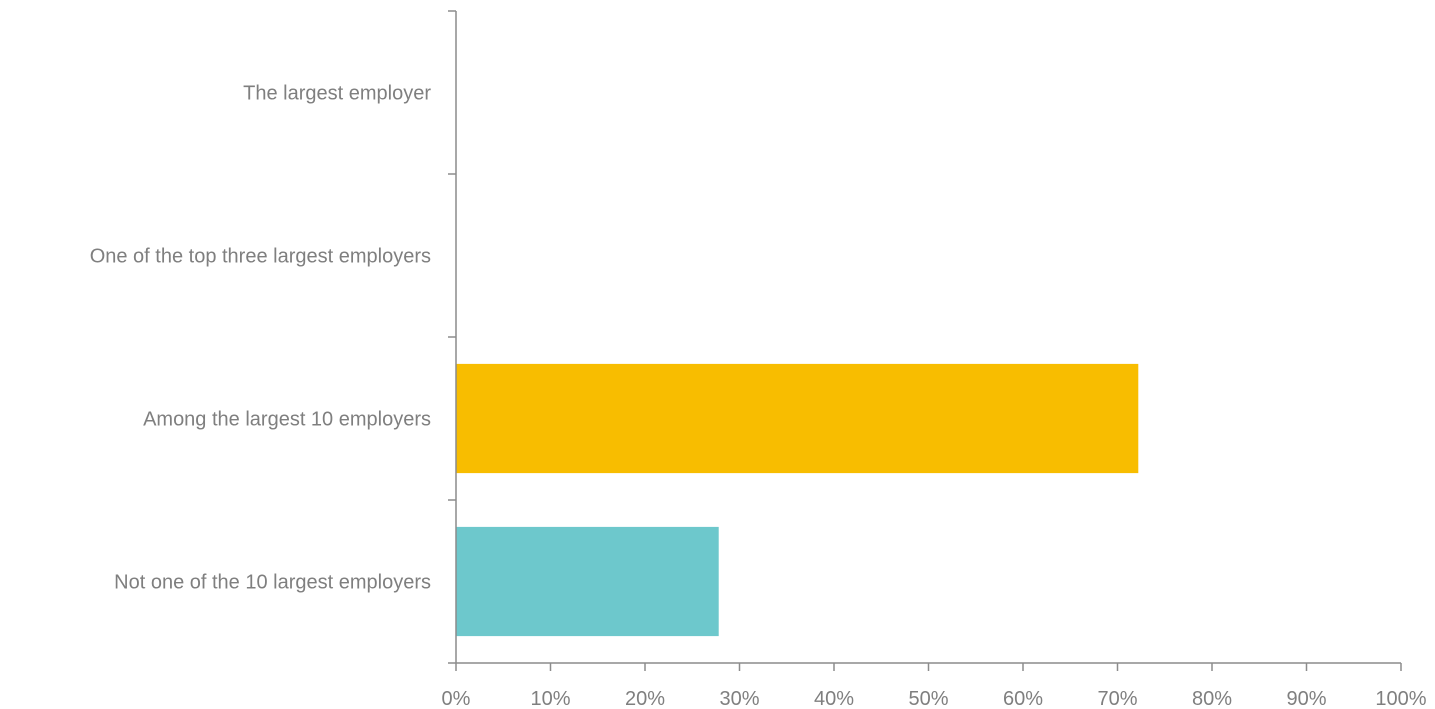 Image resolution: width=1435 pixels, height=709 pixels. Describe the element at coordinates (834, 698) in the screenshot. I see `x-tick-label: 40%` at that location.